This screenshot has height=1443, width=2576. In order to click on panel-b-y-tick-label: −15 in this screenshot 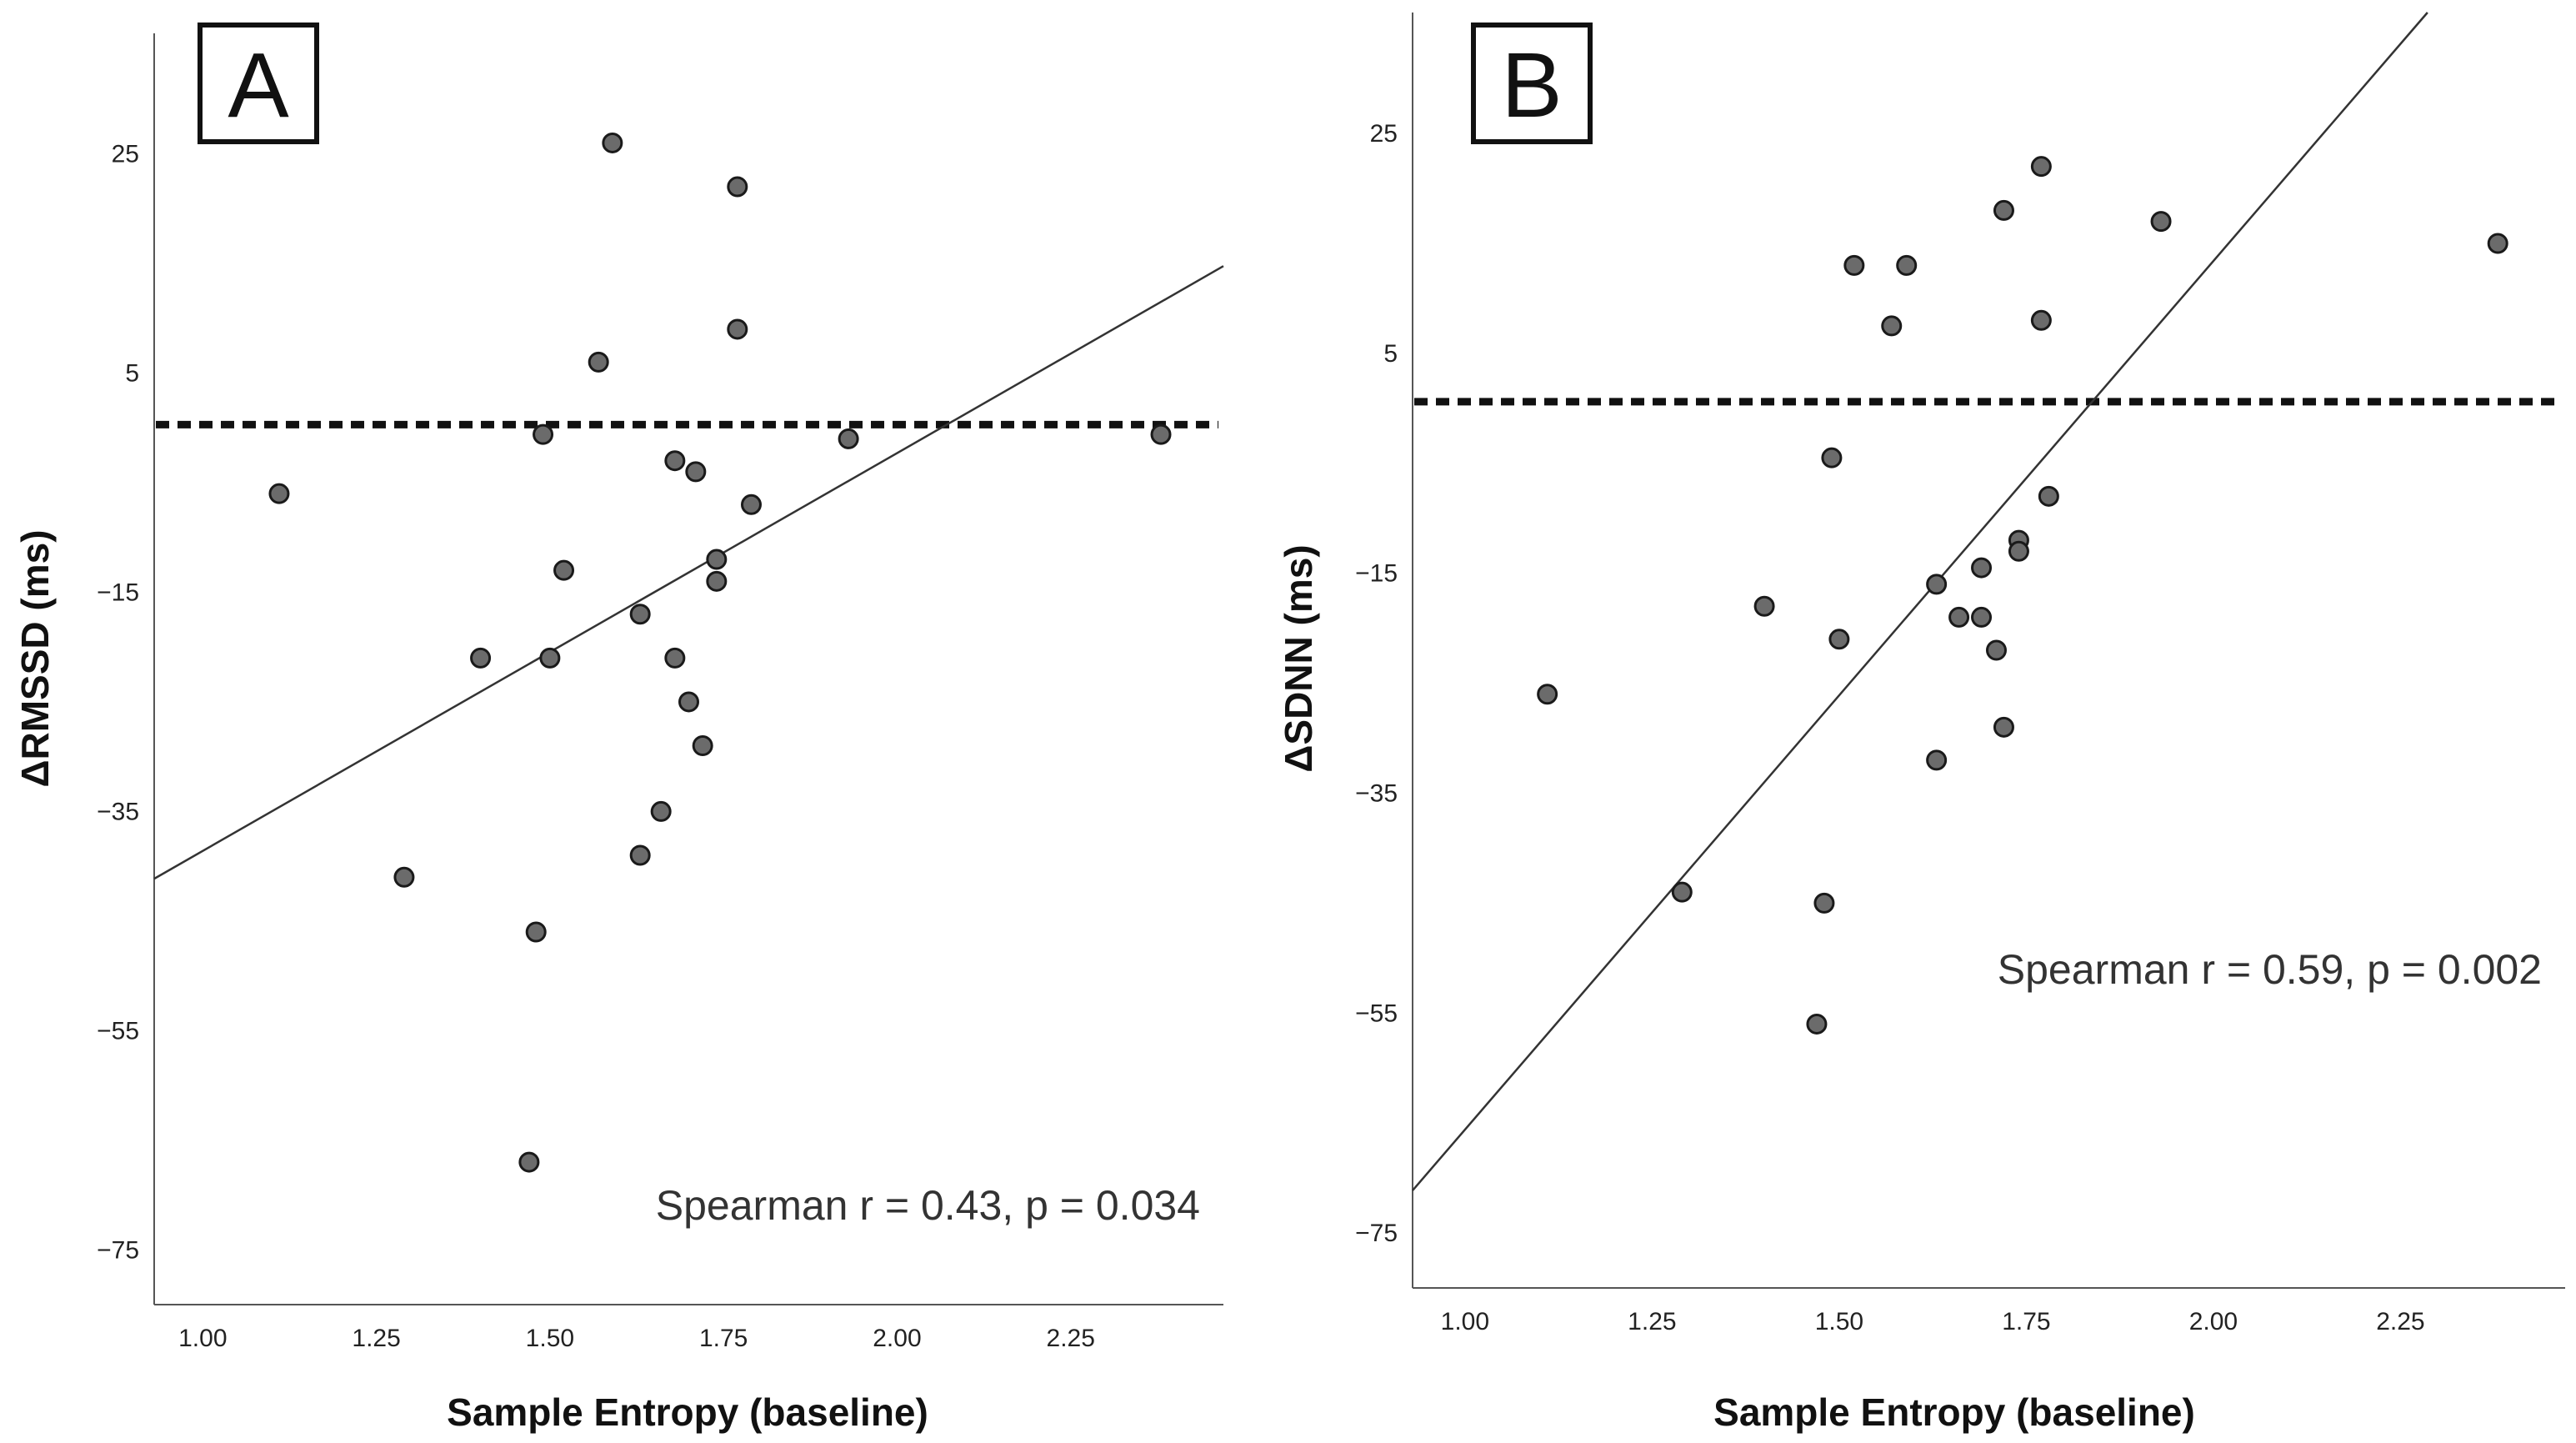, I will do `click(1376, 574)`.